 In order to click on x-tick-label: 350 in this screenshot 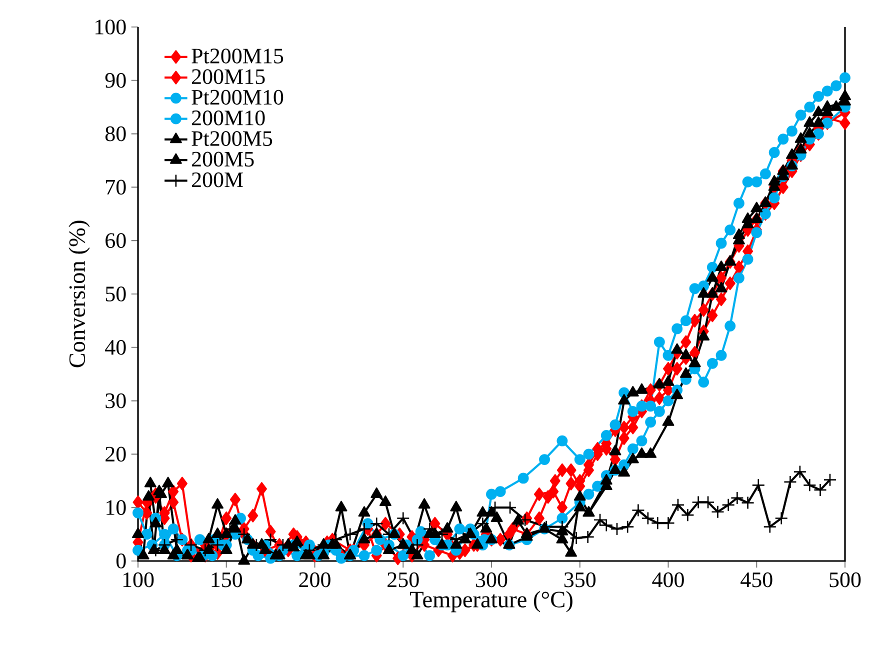, I will do `click(580, 580)`.